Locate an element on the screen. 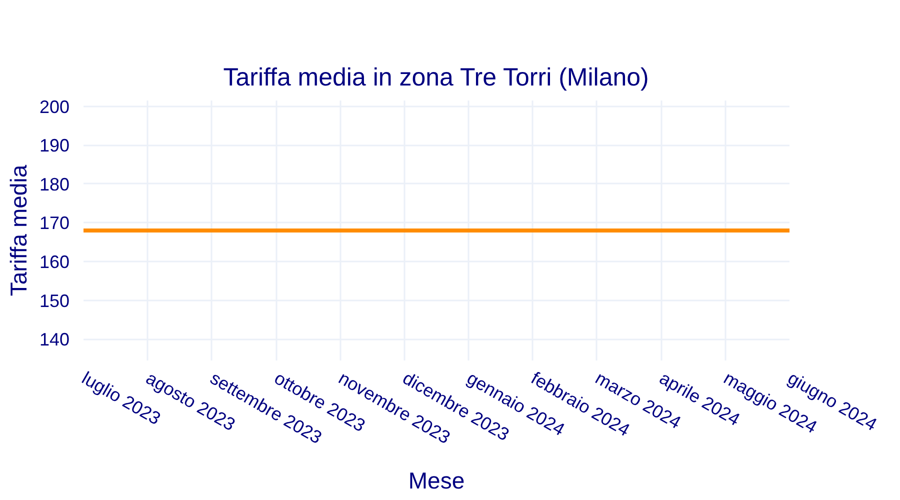 The image size is (900, 500). y-tick-label: 170 is located at coordinates (54, 223).